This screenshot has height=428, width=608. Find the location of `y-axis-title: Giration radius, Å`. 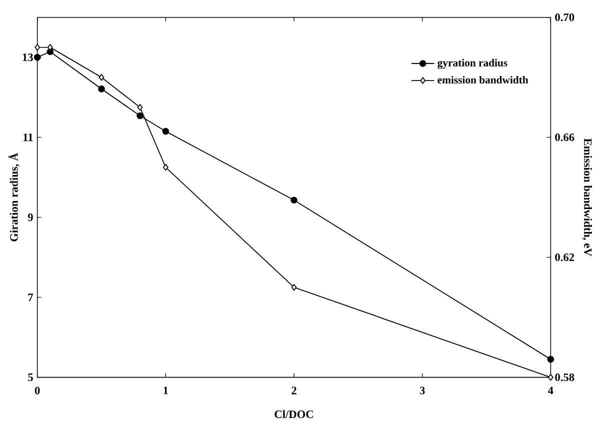

y-axis-title: Giration radius, Å is located at coordinates (14, 197).